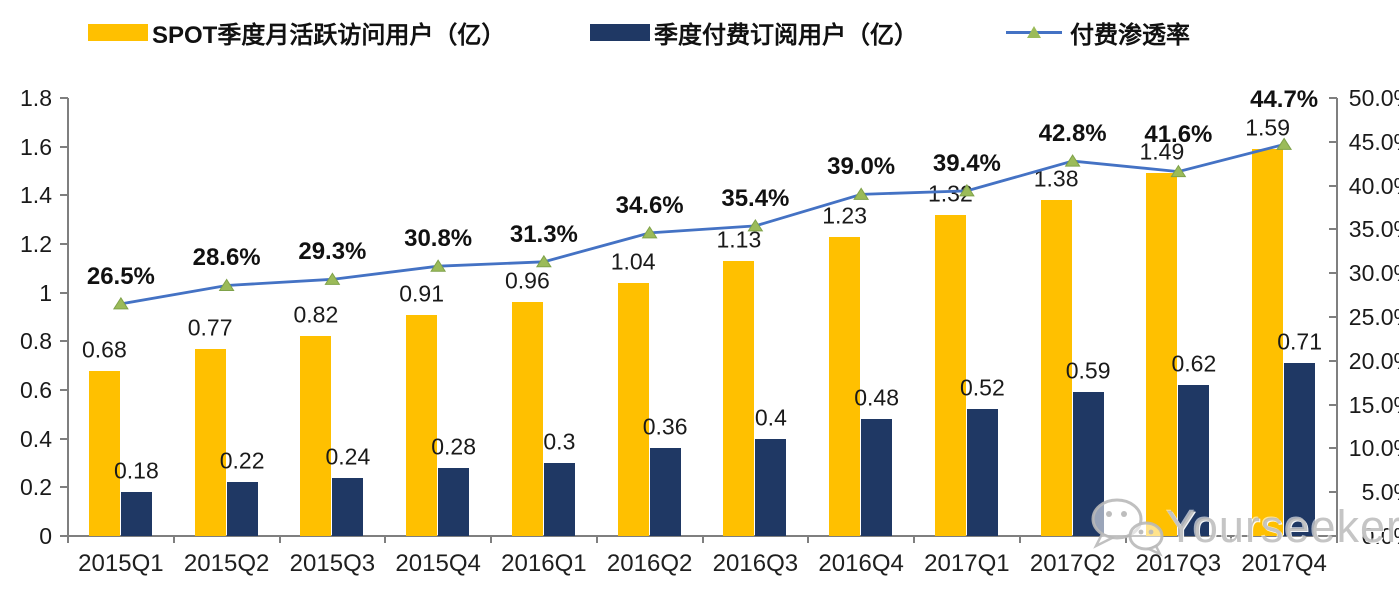 The width and height of the screenshot is (1399, 596). I want to click on penetration-percent-label: 39.4%, so click(966, 163).